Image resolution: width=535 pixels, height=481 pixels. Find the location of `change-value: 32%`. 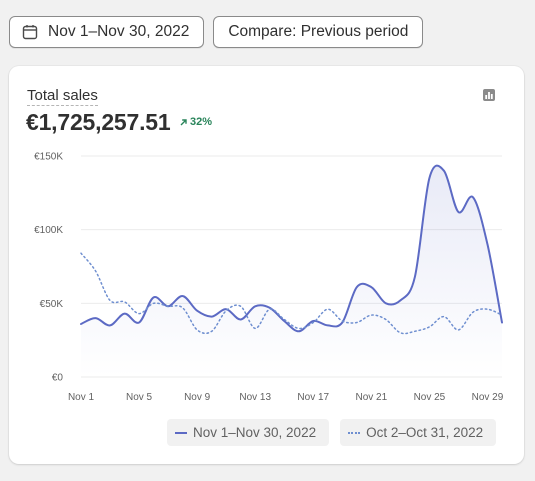

change-value: 32% is located at coordinates (201, 122).